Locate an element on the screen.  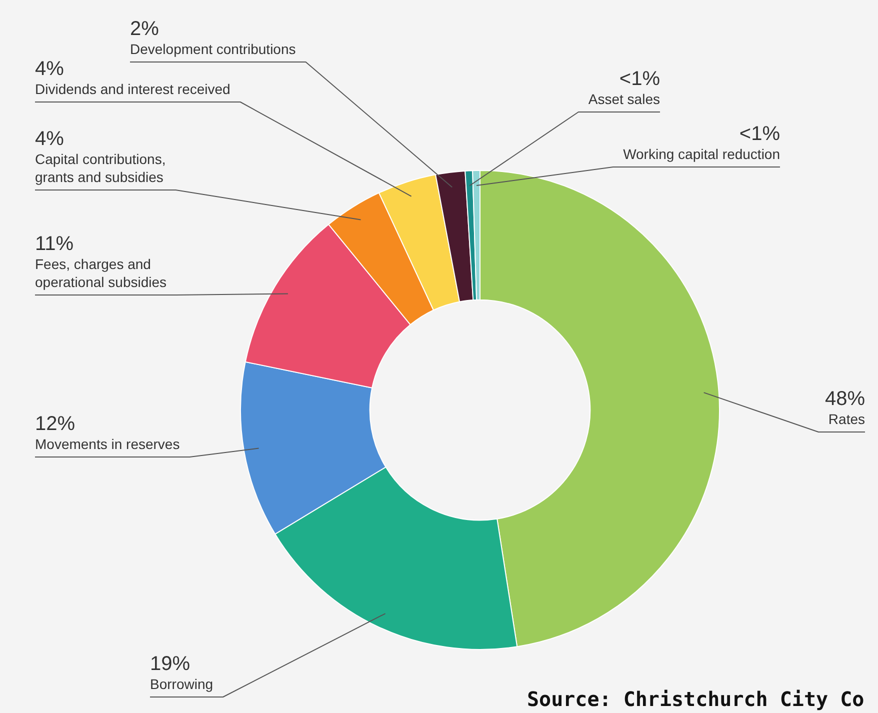
slice-label: Working capital reduction is located at coordinates (701, 154).